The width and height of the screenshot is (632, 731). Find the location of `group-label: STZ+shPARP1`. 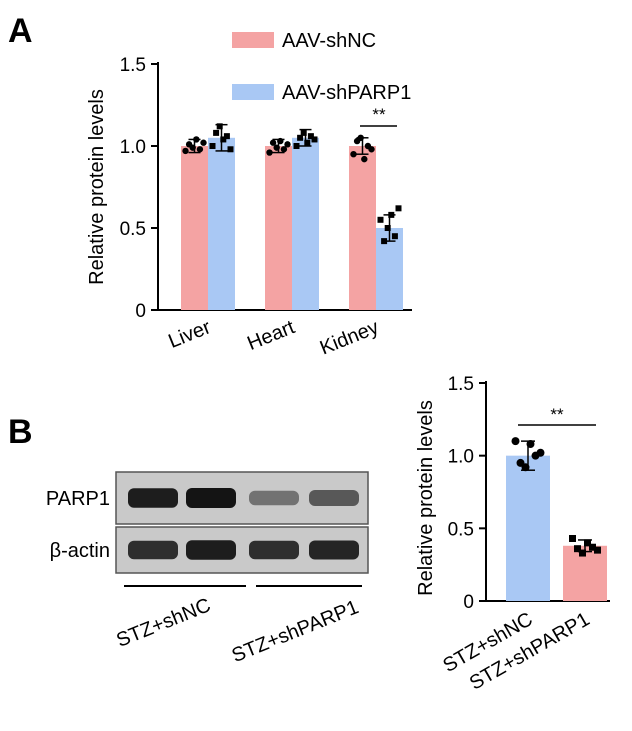

group-label: STZ+shPARP1 is located at coordinates (295, 631).